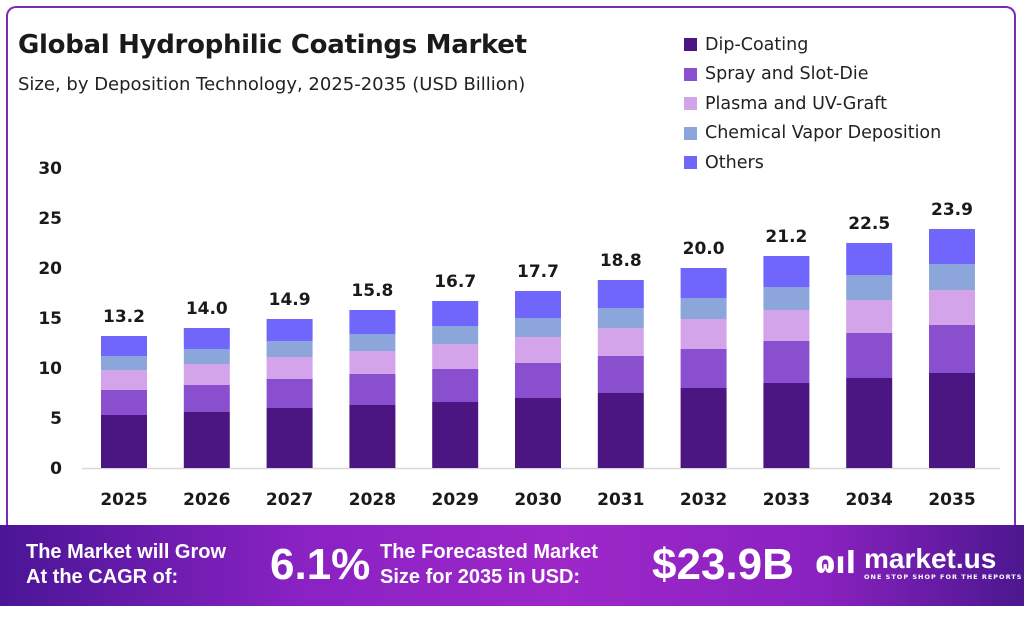 The width and height of the screenshot is (1024, 617). What do you see at coordinates (50, 169) in the screenshot?
I see `y-tick-label: 30` at bounding box center [50, 169].